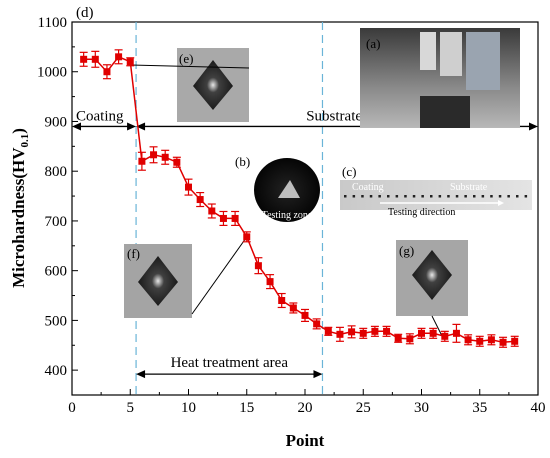  Describe the element at coordinates (230, 363) in the screenshot. I see `heat-treatment-label: Heat treatment area` at that location.